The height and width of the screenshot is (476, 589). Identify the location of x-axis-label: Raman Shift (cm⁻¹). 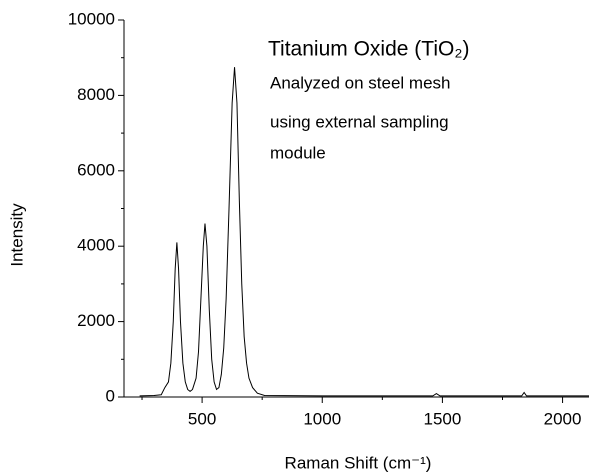
(358, 462).